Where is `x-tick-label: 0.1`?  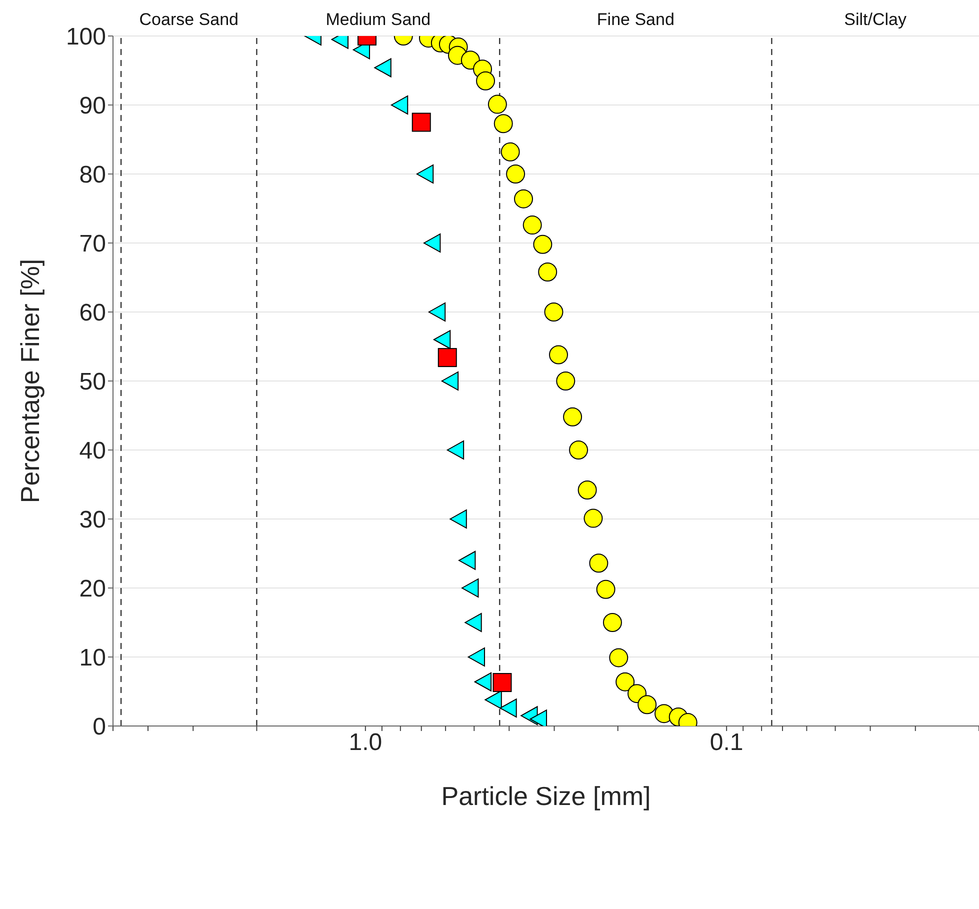 x-tick-label: 0.1 is located at coordinates (727, 742).